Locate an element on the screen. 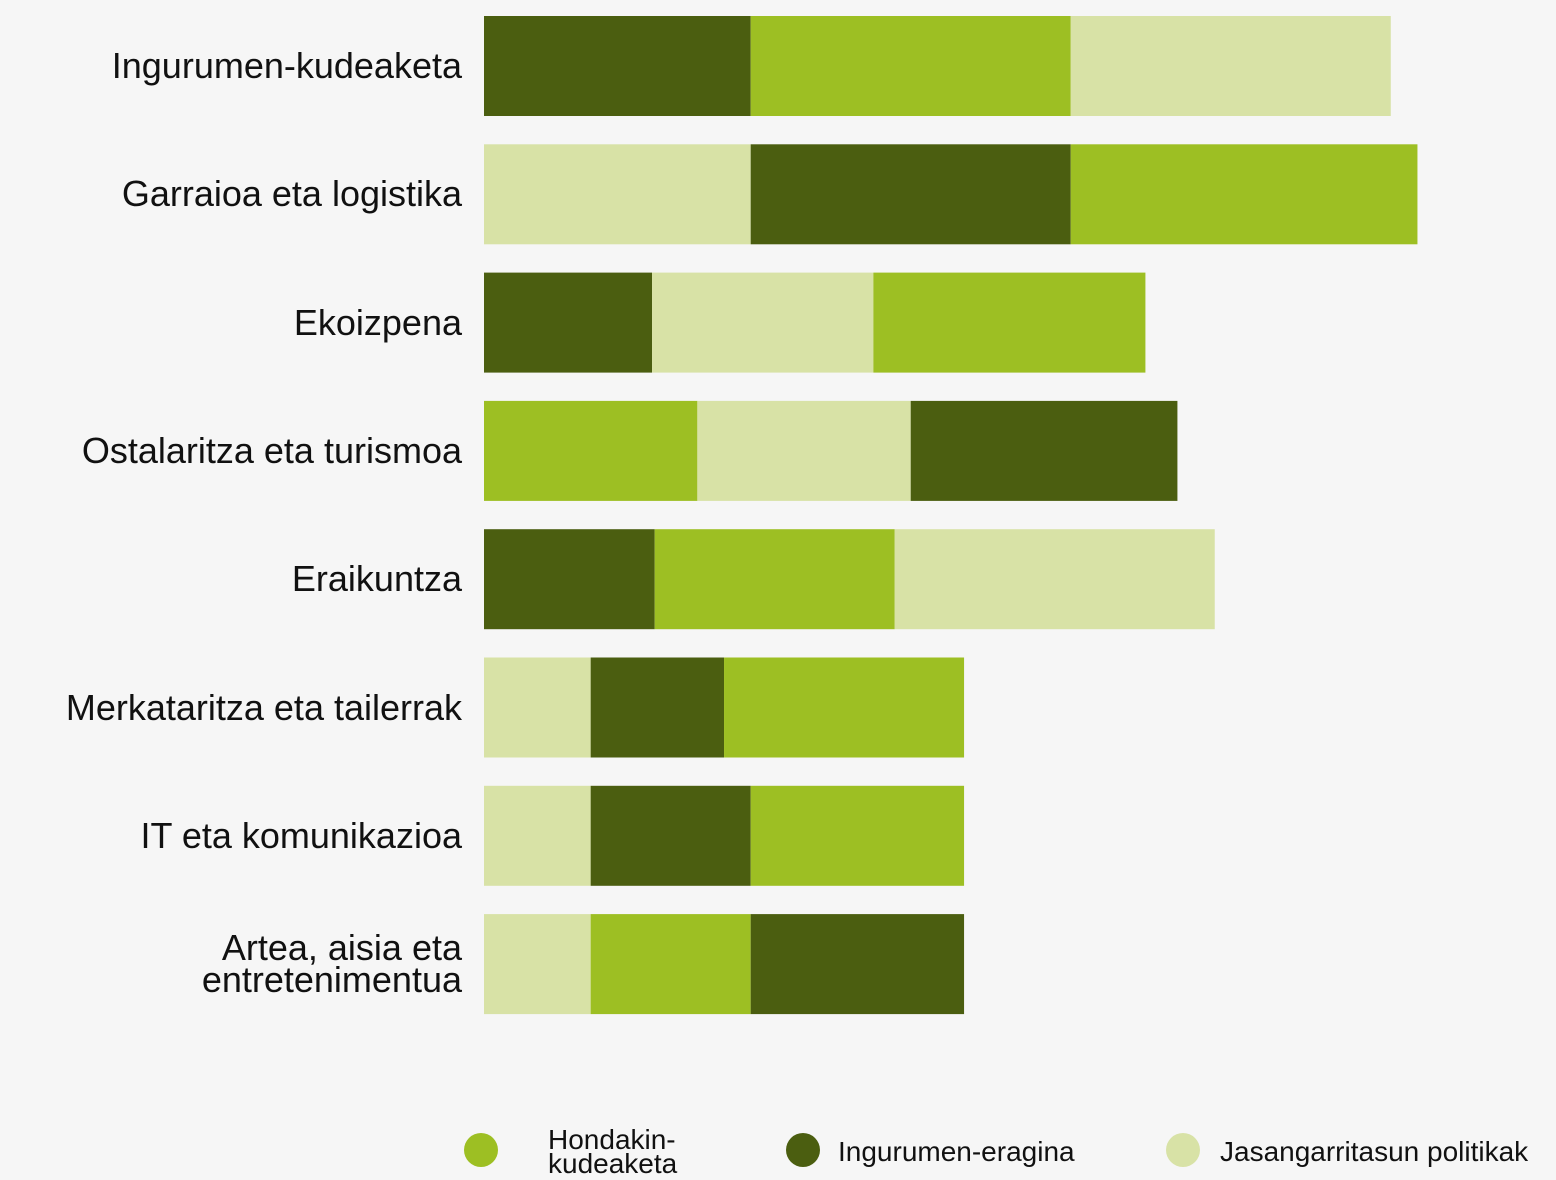 The image size is (1556, 1180). category-label: Garraioa eta logistika is located at coordinates (291, 194).